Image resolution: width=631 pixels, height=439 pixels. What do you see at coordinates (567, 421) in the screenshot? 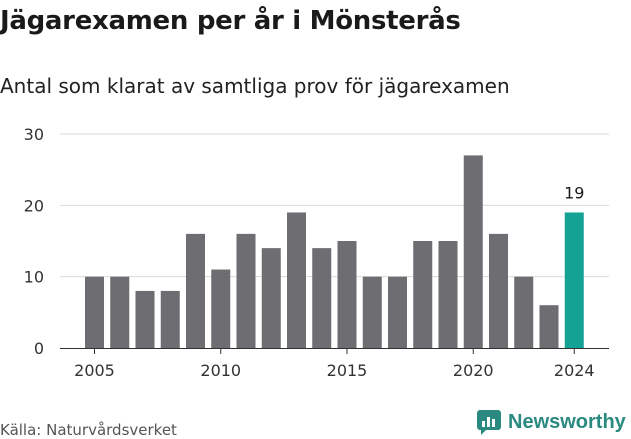
I see `brand-name: Newsworthy` at bounding box center [567, 421].